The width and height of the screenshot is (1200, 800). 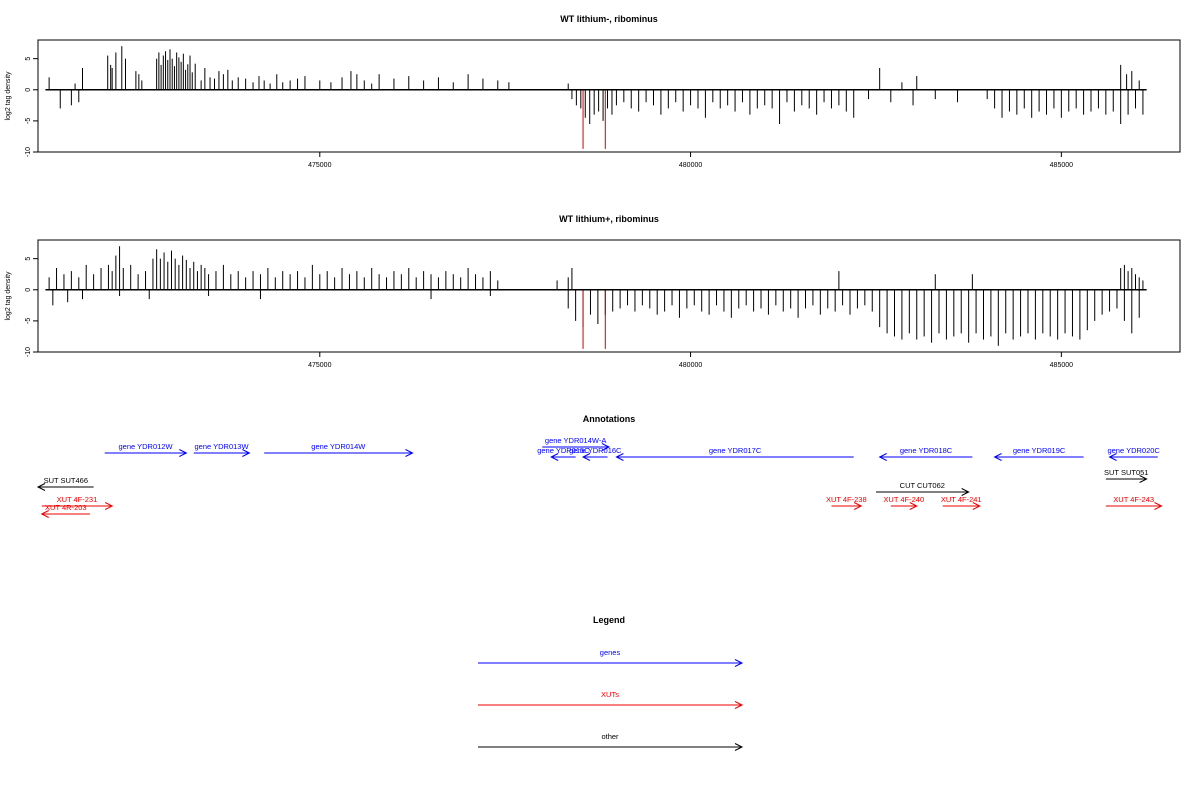 What do you see at coordinates (1133, 450) in the screenshot?
I see `feature-label: gene YDR020C` at bounding box center [1133, 450].